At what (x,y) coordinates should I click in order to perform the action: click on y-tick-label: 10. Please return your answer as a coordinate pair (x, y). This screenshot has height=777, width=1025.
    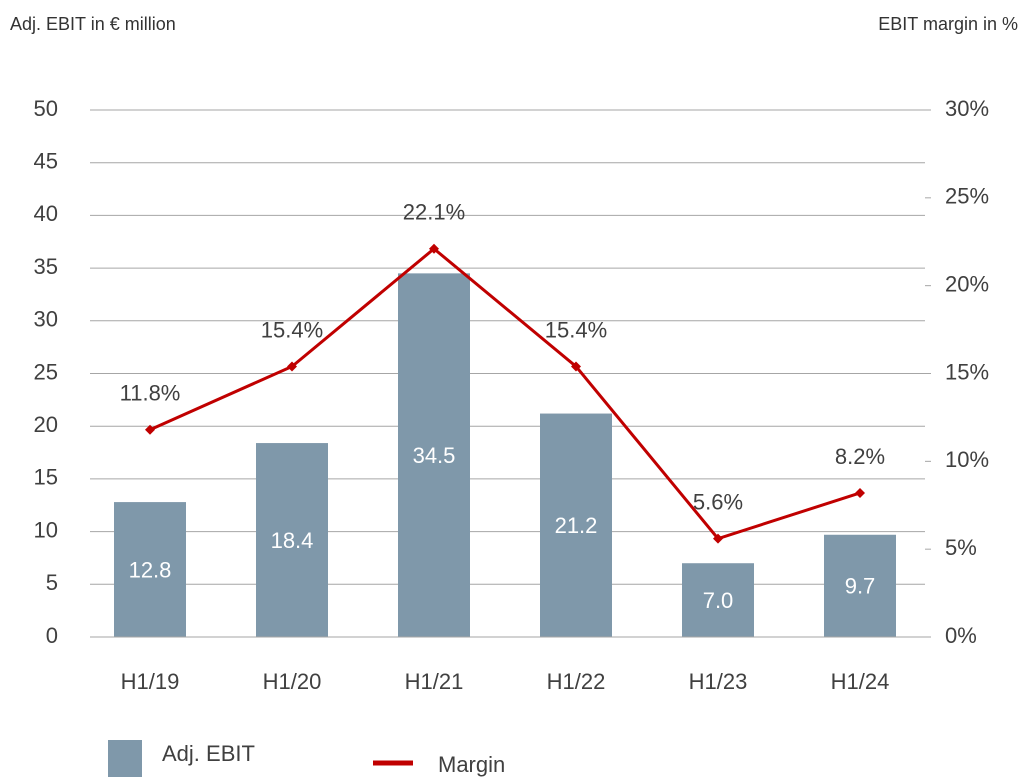
    Looking at the image, I should click on (46, 529).